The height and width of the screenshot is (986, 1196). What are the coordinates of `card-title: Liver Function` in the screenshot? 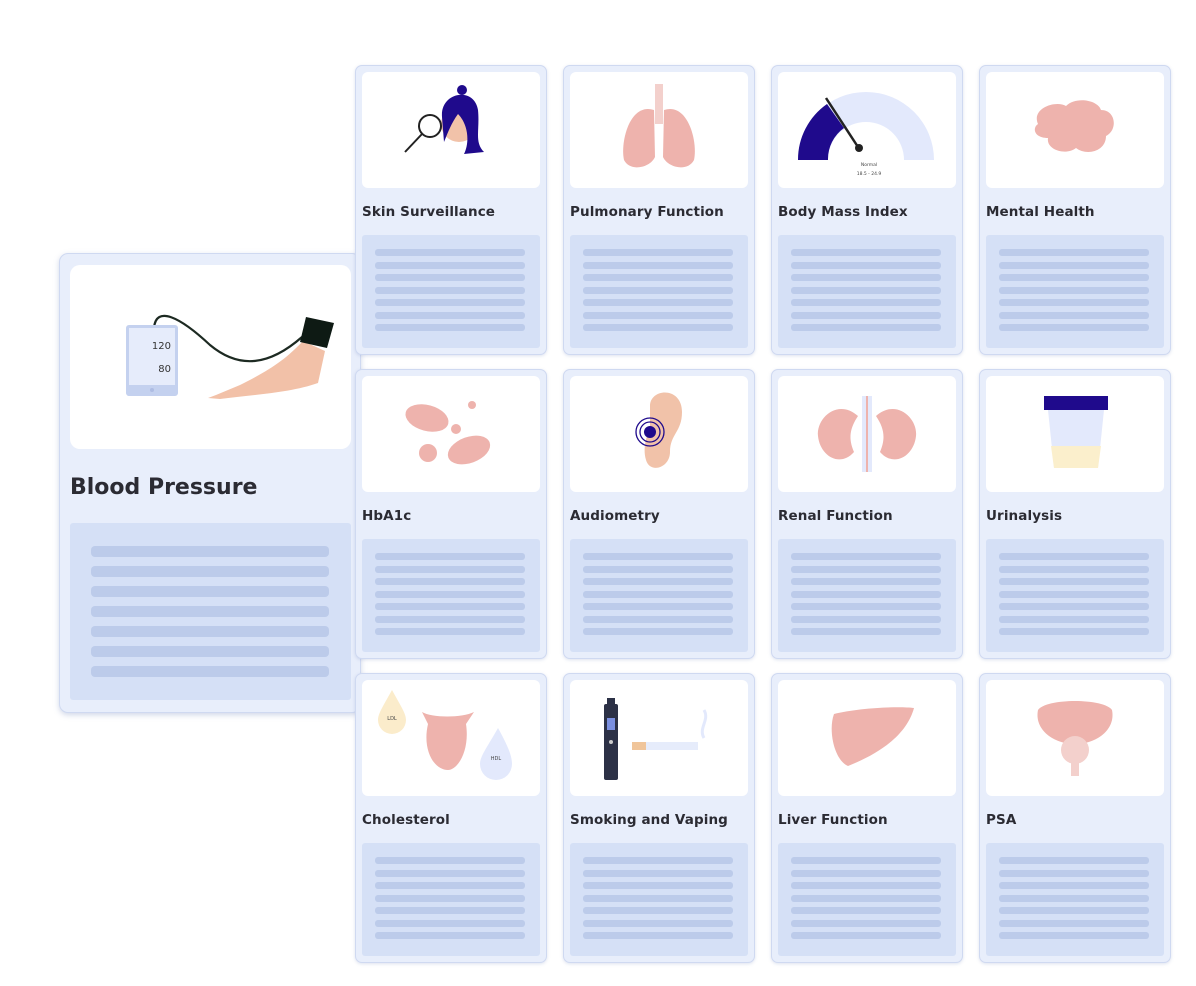 It's located at (833, 820).